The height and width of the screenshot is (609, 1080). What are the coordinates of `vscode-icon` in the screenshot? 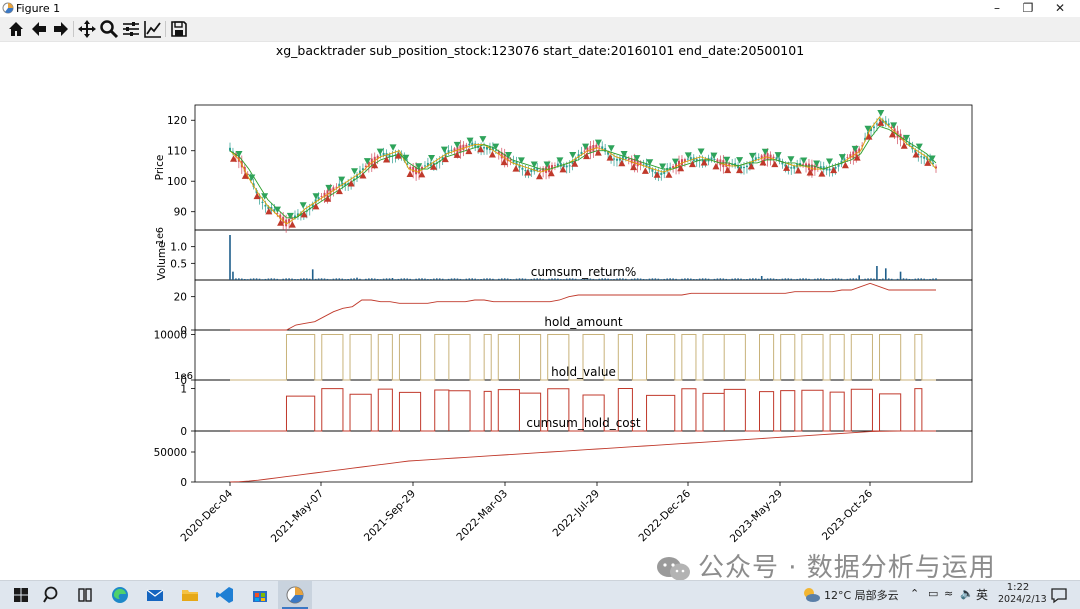 It's located at (225, 595).